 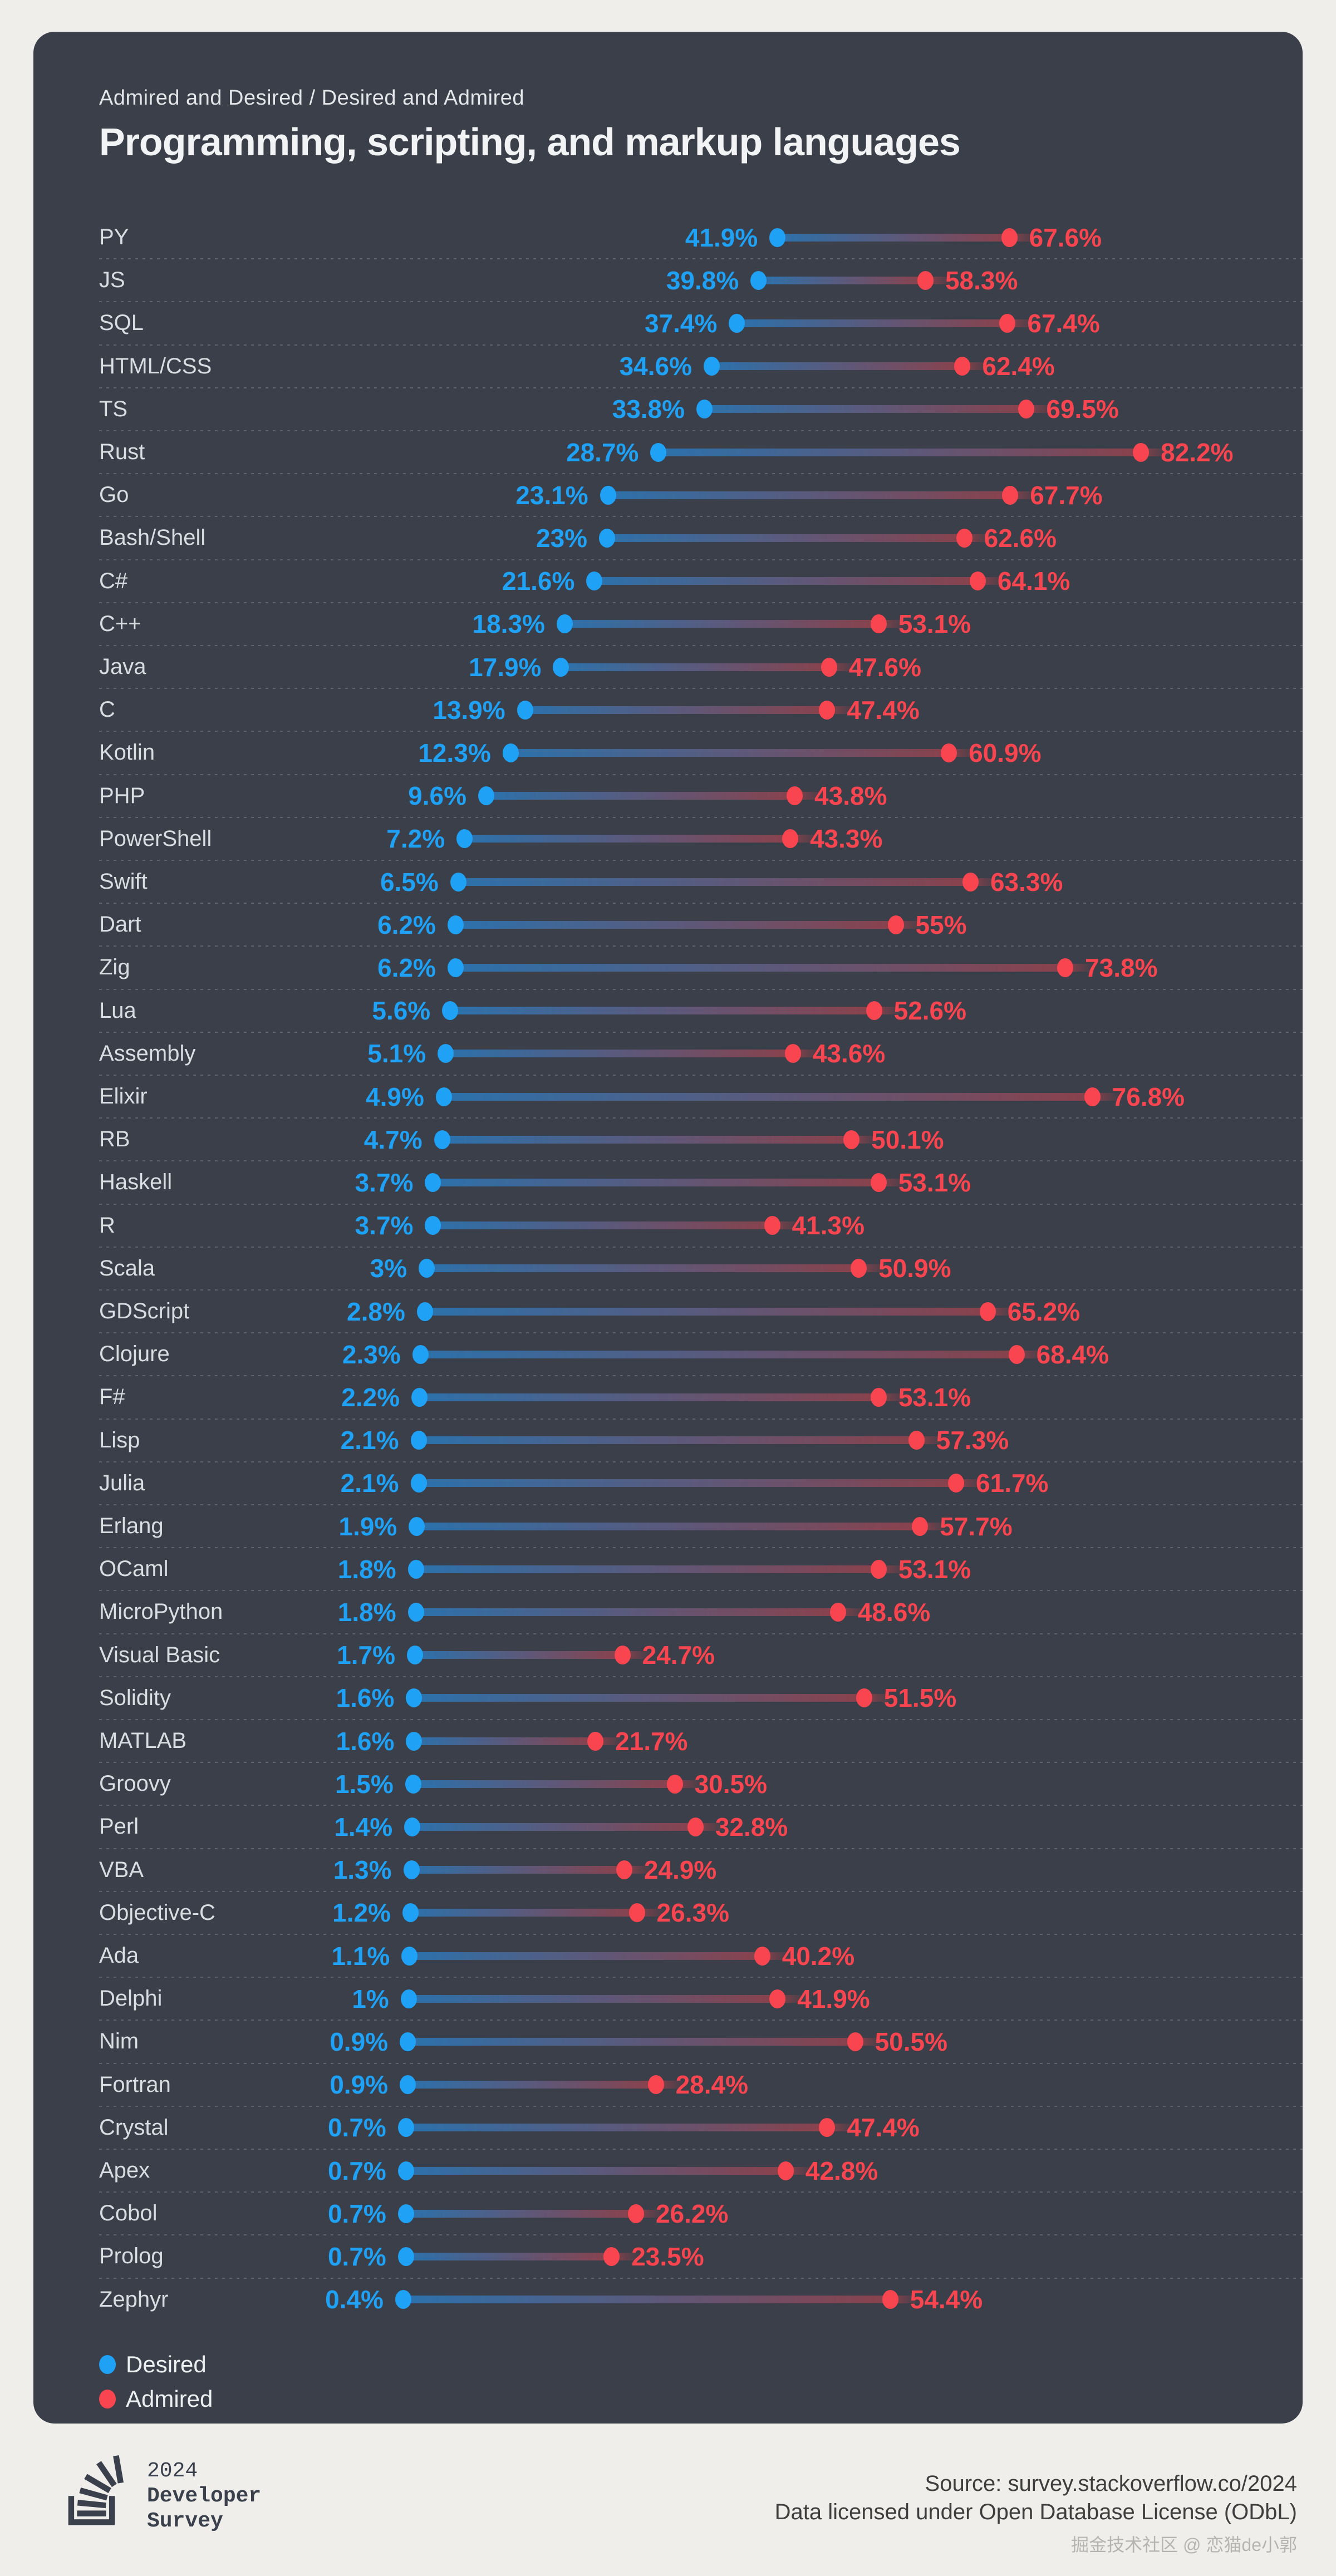 I want to click on chart-row: SQL 37.4% 67.4%, so click(x=701, y=324).